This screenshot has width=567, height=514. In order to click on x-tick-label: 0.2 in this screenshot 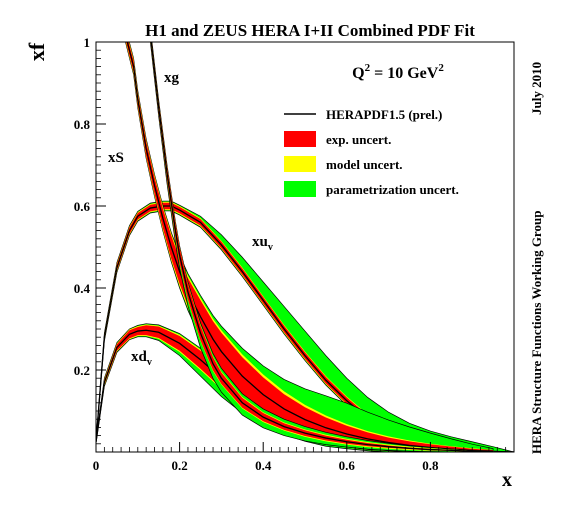, I will do `click(179, 465)`.